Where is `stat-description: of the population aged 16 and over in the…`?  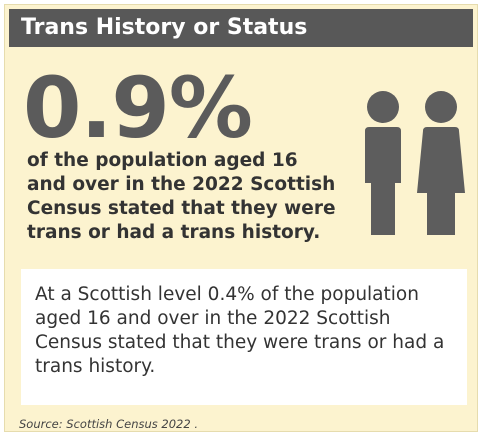 stat-description: of the population aged 16 and over in the… is located at coordinates (181, 197).